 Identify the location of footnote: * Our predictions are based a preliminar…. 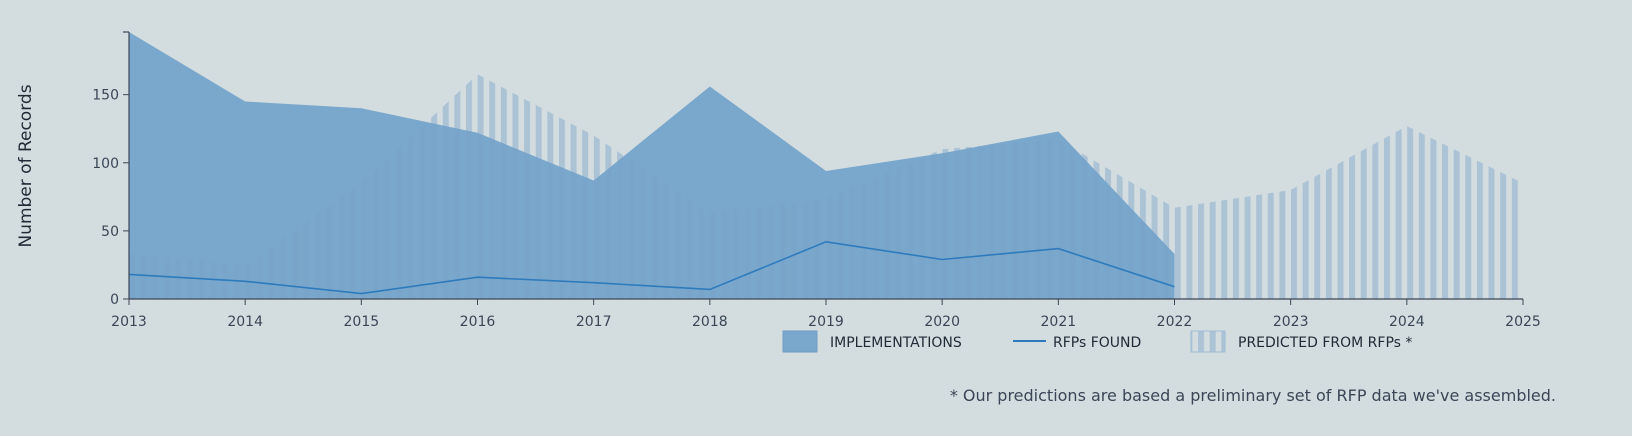
(1253, 395).